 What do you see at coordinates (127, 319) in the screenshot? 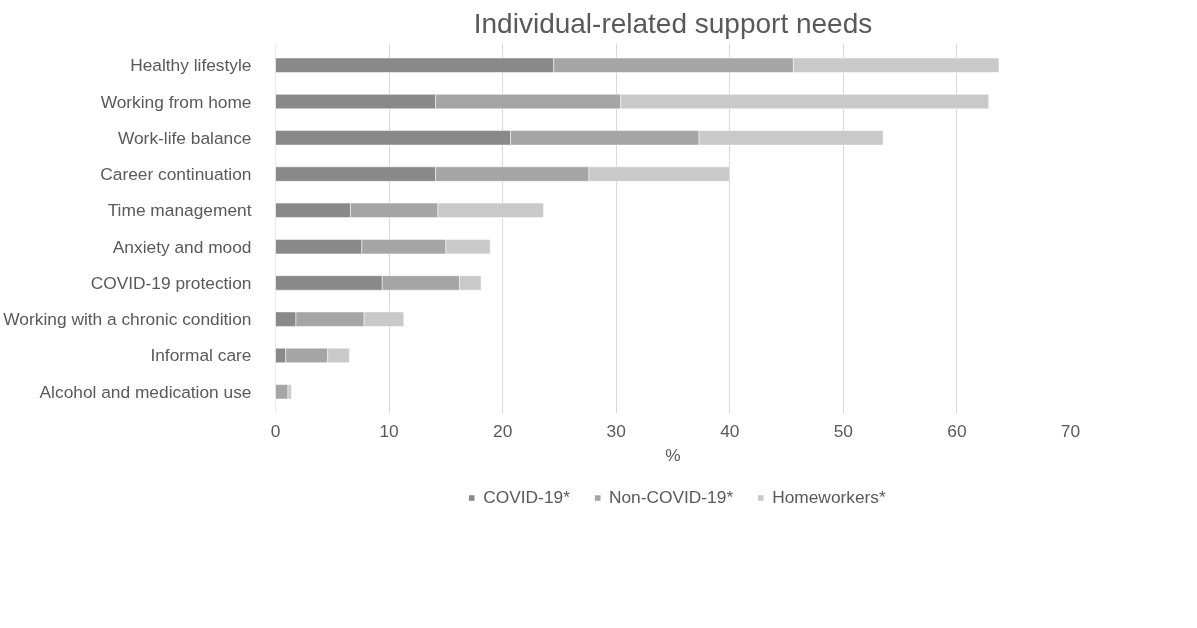
I see `y-tick-label: Working with a chronic condition` at bounding box center [127, 319].